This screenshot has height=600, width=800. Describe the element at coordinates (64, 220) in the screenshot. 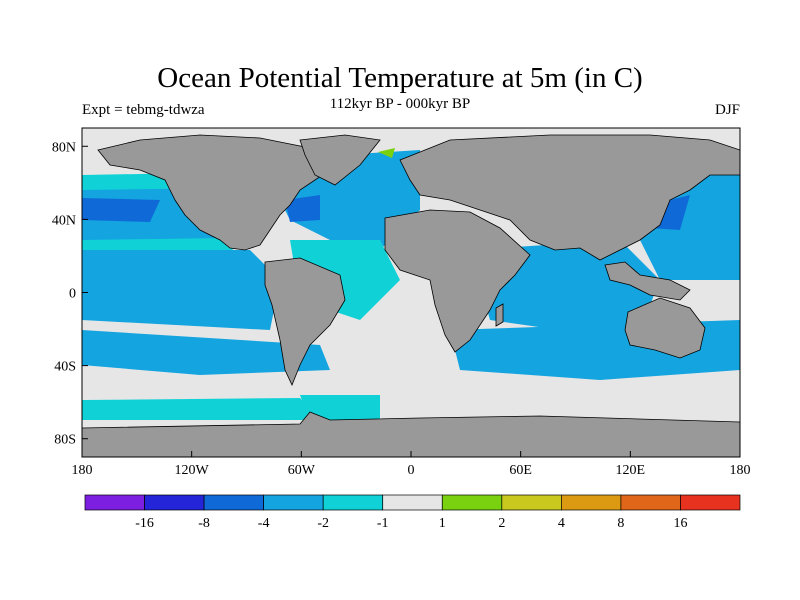

I see `y-tick-label: 40N` at that location.